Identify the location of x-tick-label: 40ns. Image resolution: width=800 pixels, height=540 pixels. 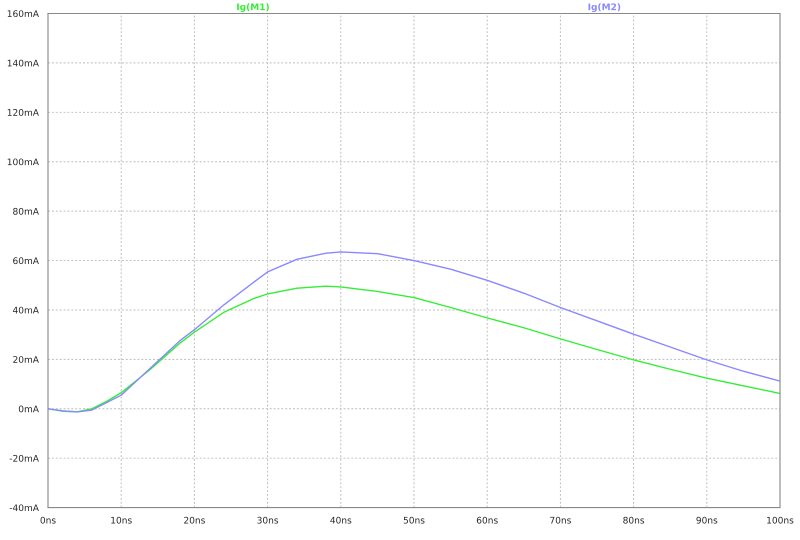
(341, 520).